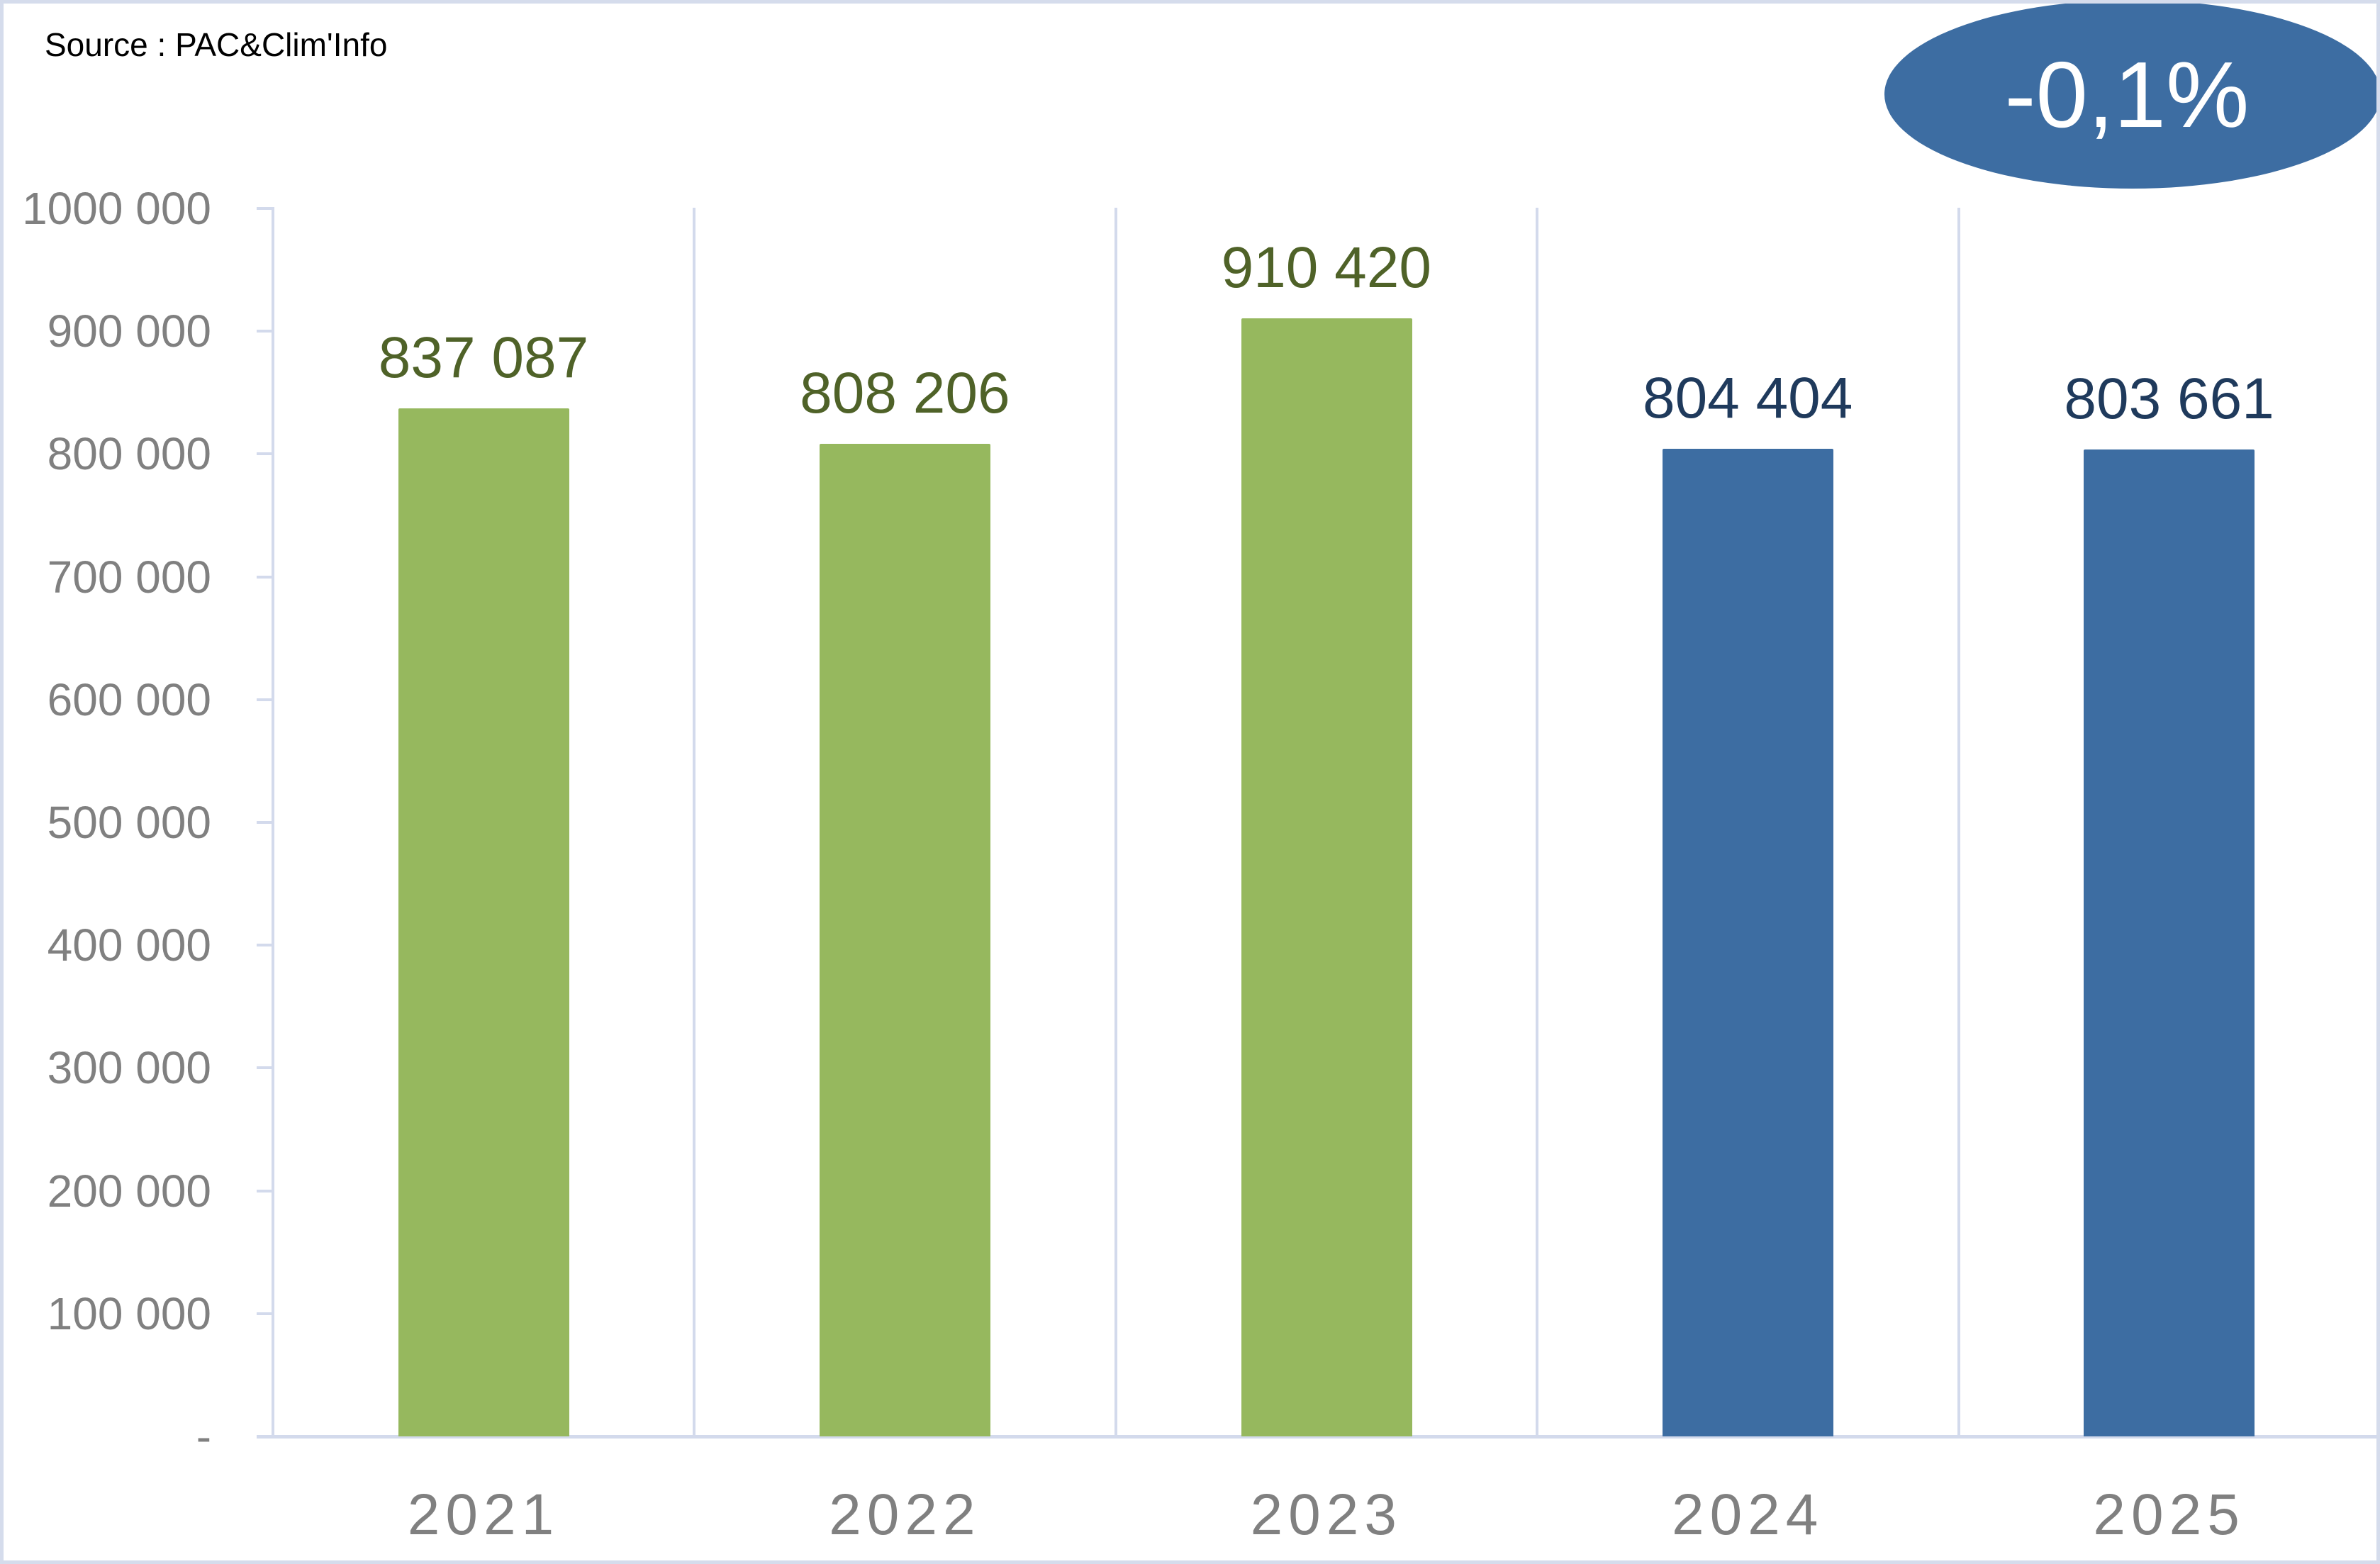 The image size is (2380, 1564). What do you see at coordinates (1326, 1514) in the screenshot?
I see `x-tick-label-2023: 2023` at bounding box center [1326, 1514].